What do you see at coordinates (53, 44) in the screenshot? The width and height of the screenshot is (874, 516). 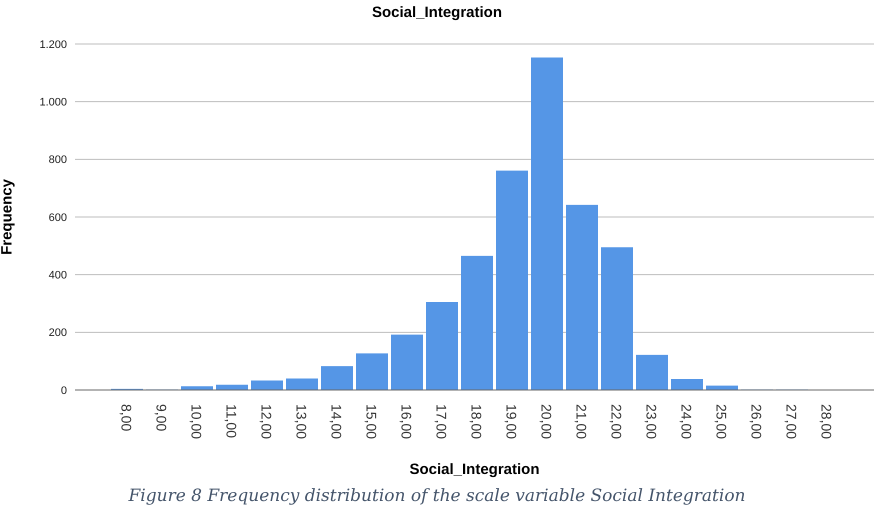 I see `y-tick-label: 1.200` at bounding box center [53, 44].